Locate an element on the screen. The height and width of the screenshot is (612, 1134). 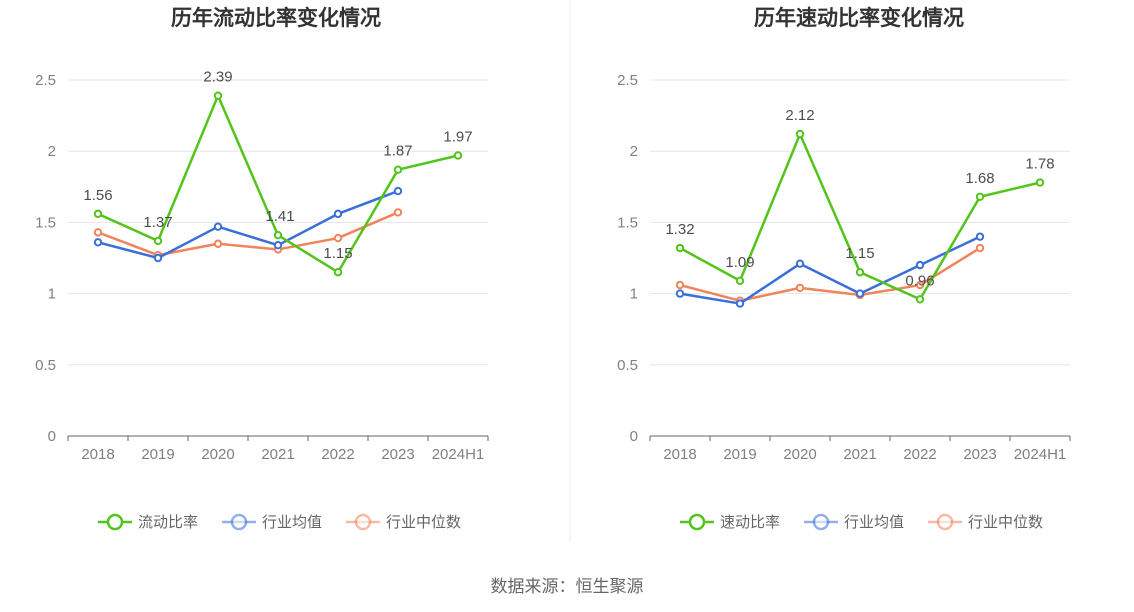
legend-item: 速动比率 is located at coordinates (730, 522).